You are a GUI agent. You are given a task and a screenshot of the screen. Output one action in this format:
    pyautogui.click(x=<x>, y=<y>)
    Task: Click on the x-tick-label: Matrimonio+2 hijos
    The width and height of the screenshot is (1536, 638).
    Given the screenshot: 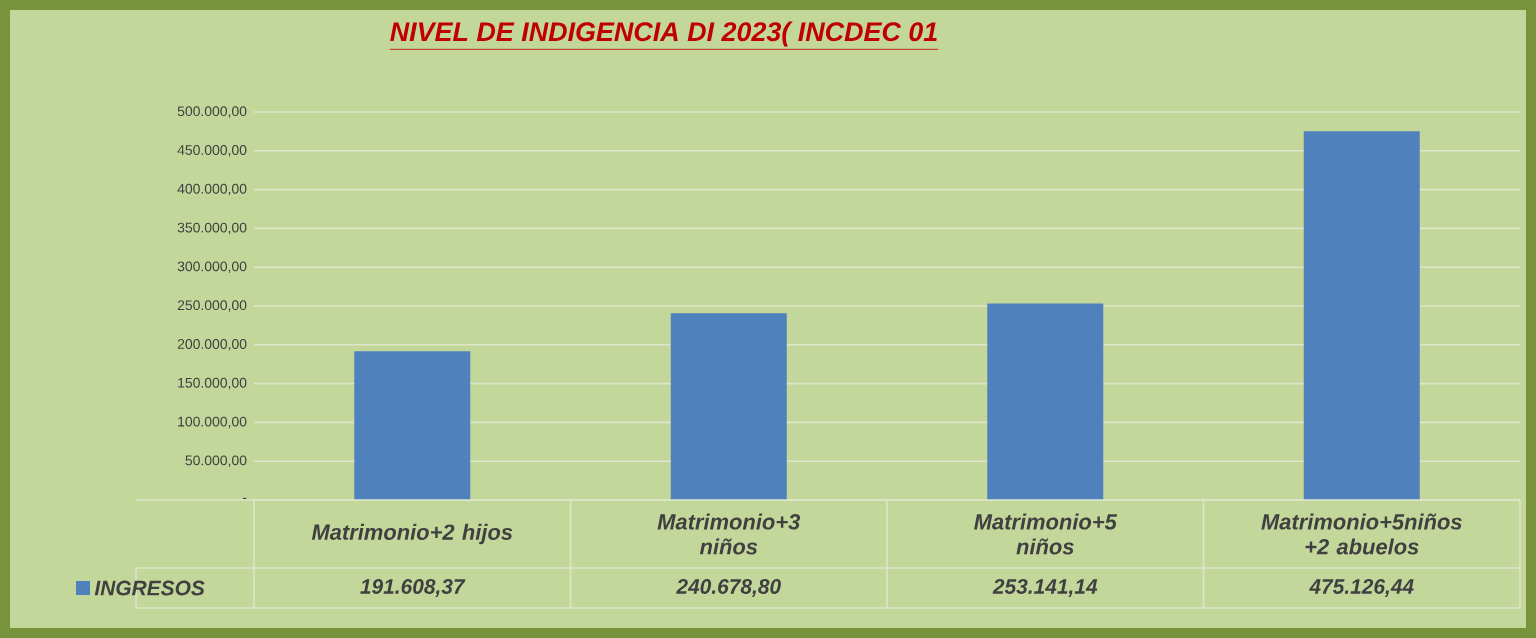 What is the action you would take?
    pyautogui.click(x=412, y=534)
    